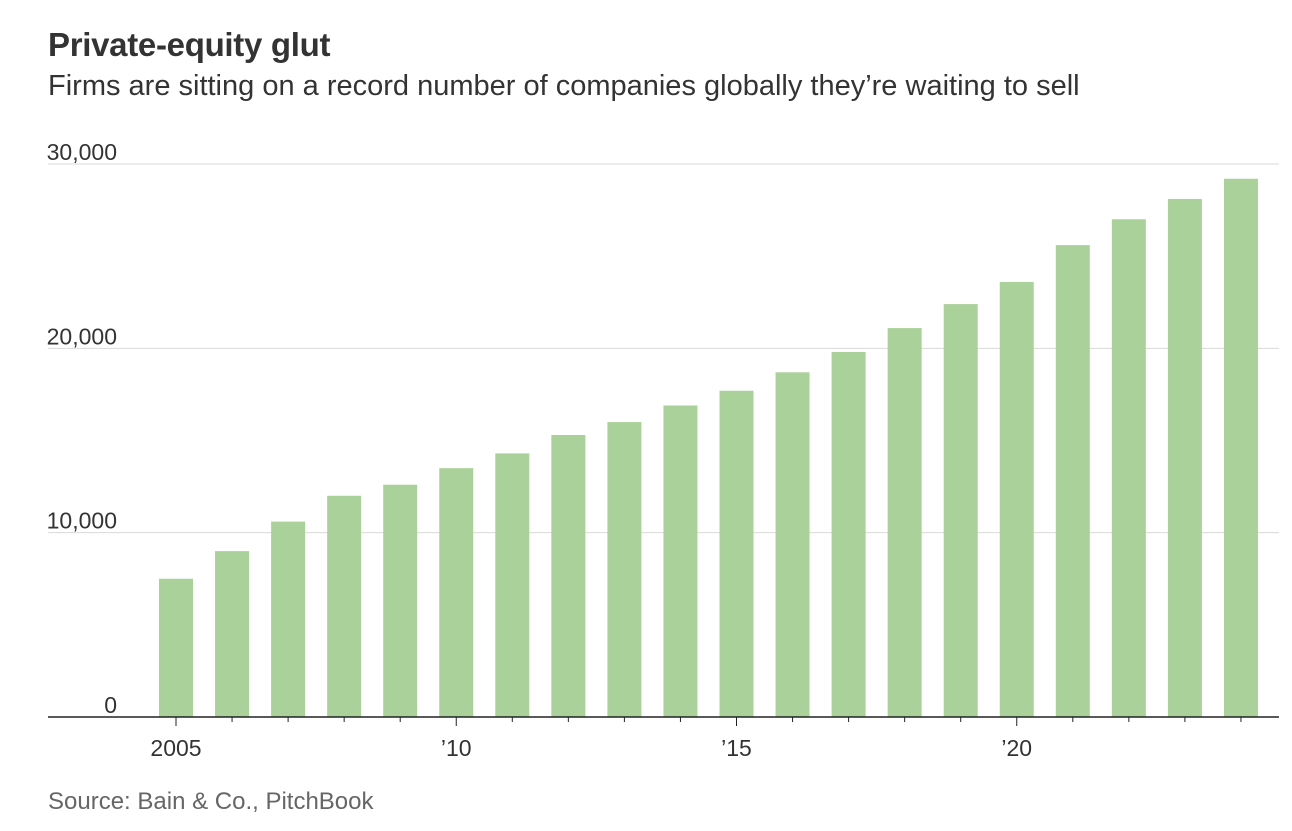 Image resolution: width=1292 pixels, height=831 pixels. Describe the element at coordinates (400, 600) in the screenshot. I see `bar-2009` at that location.